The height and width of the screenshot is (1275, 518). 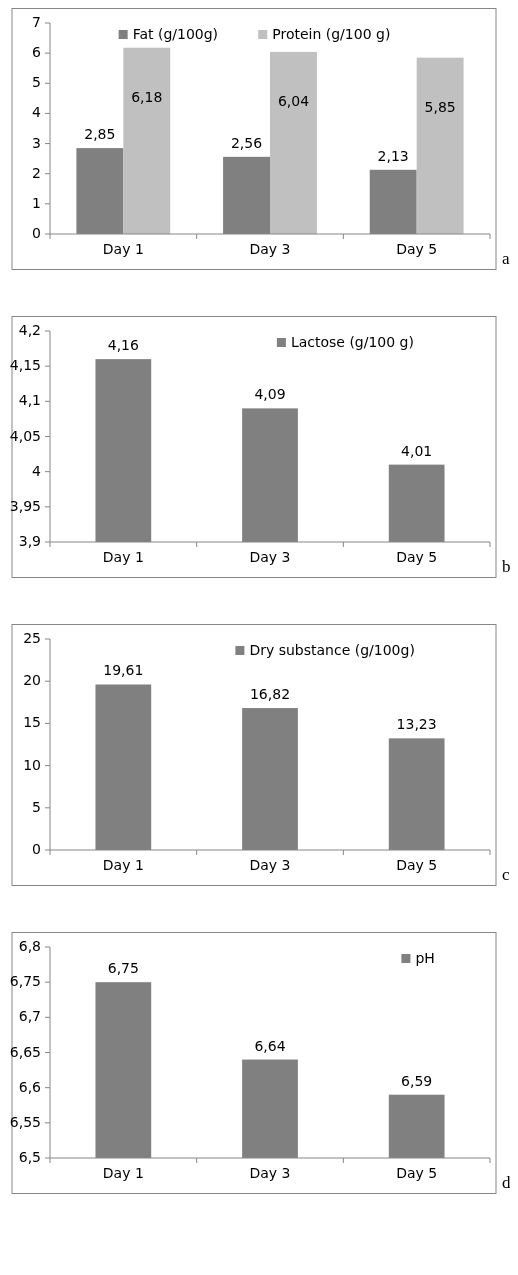 I want to click on y-tick-label: 3,9, so click(x=29, y=541).